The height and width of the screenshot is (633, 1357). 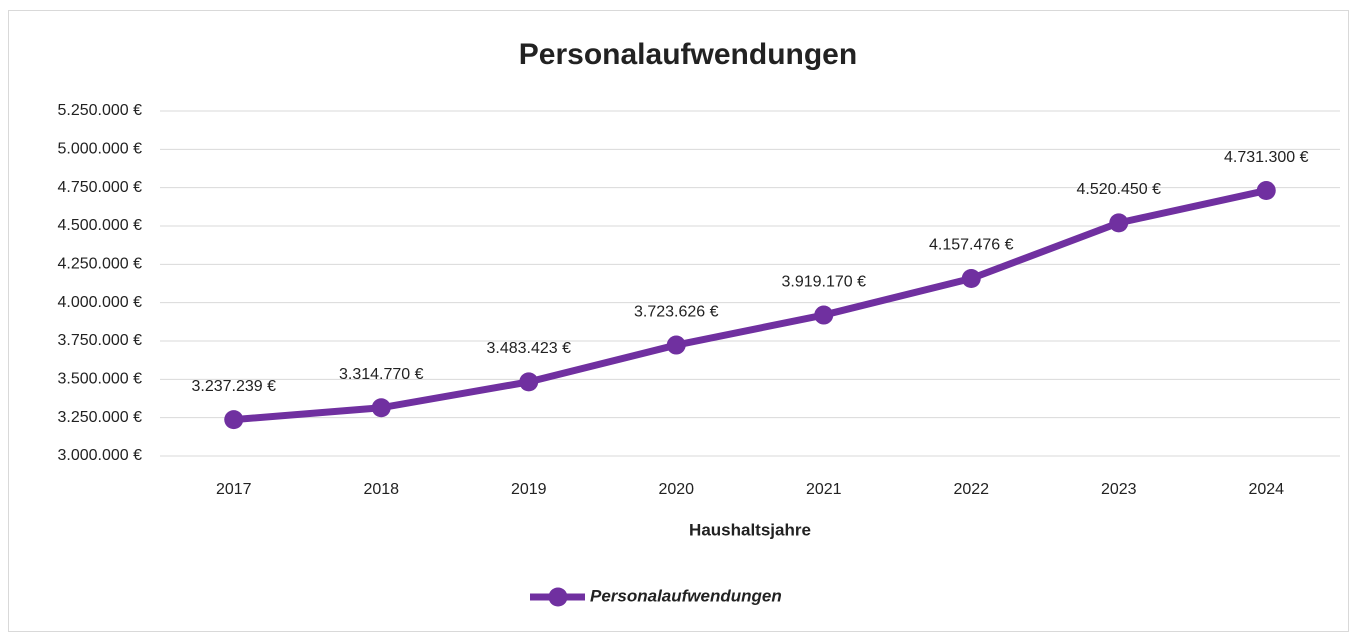 I want to click on x-tick-label: 2018, so click(x=381, y=489).